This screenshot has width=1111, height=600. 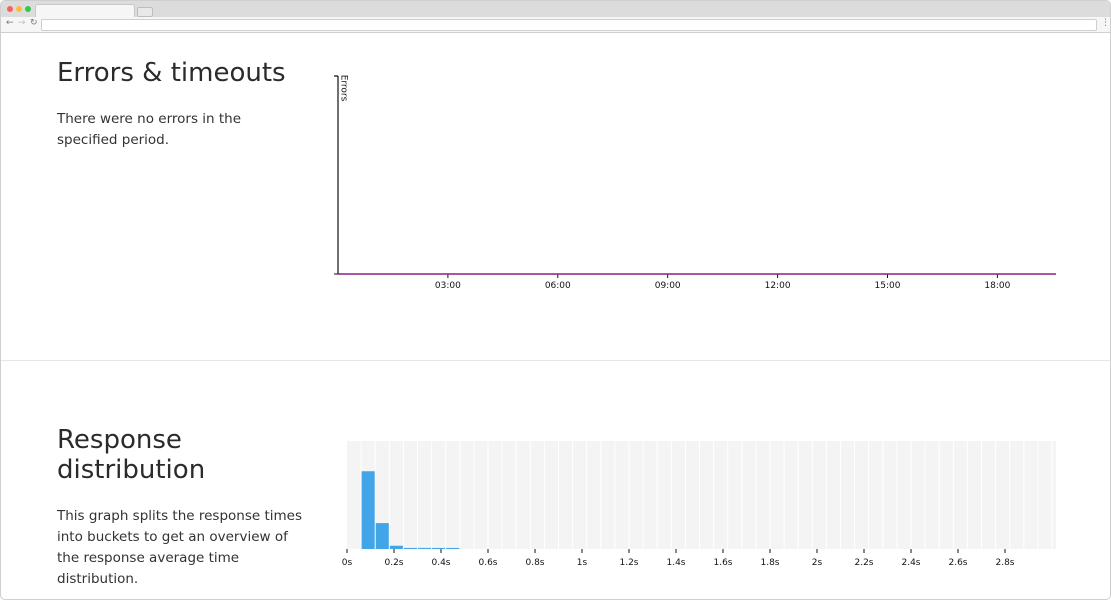 What do you see at coordinates (701, 495) in the screenshot?
I see `plot-background` at bounding box center [701, 495].